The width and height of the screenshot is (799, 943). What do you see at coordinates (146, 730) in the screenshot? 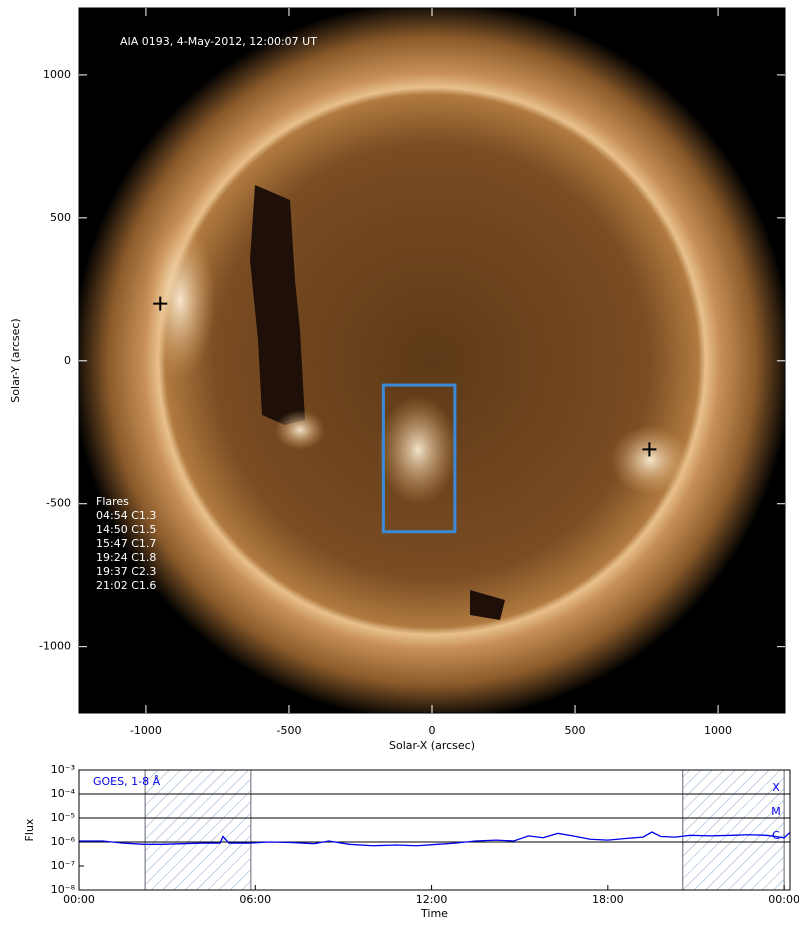
I see `x-tick-label: -1000` at bounding box center [146, 730].